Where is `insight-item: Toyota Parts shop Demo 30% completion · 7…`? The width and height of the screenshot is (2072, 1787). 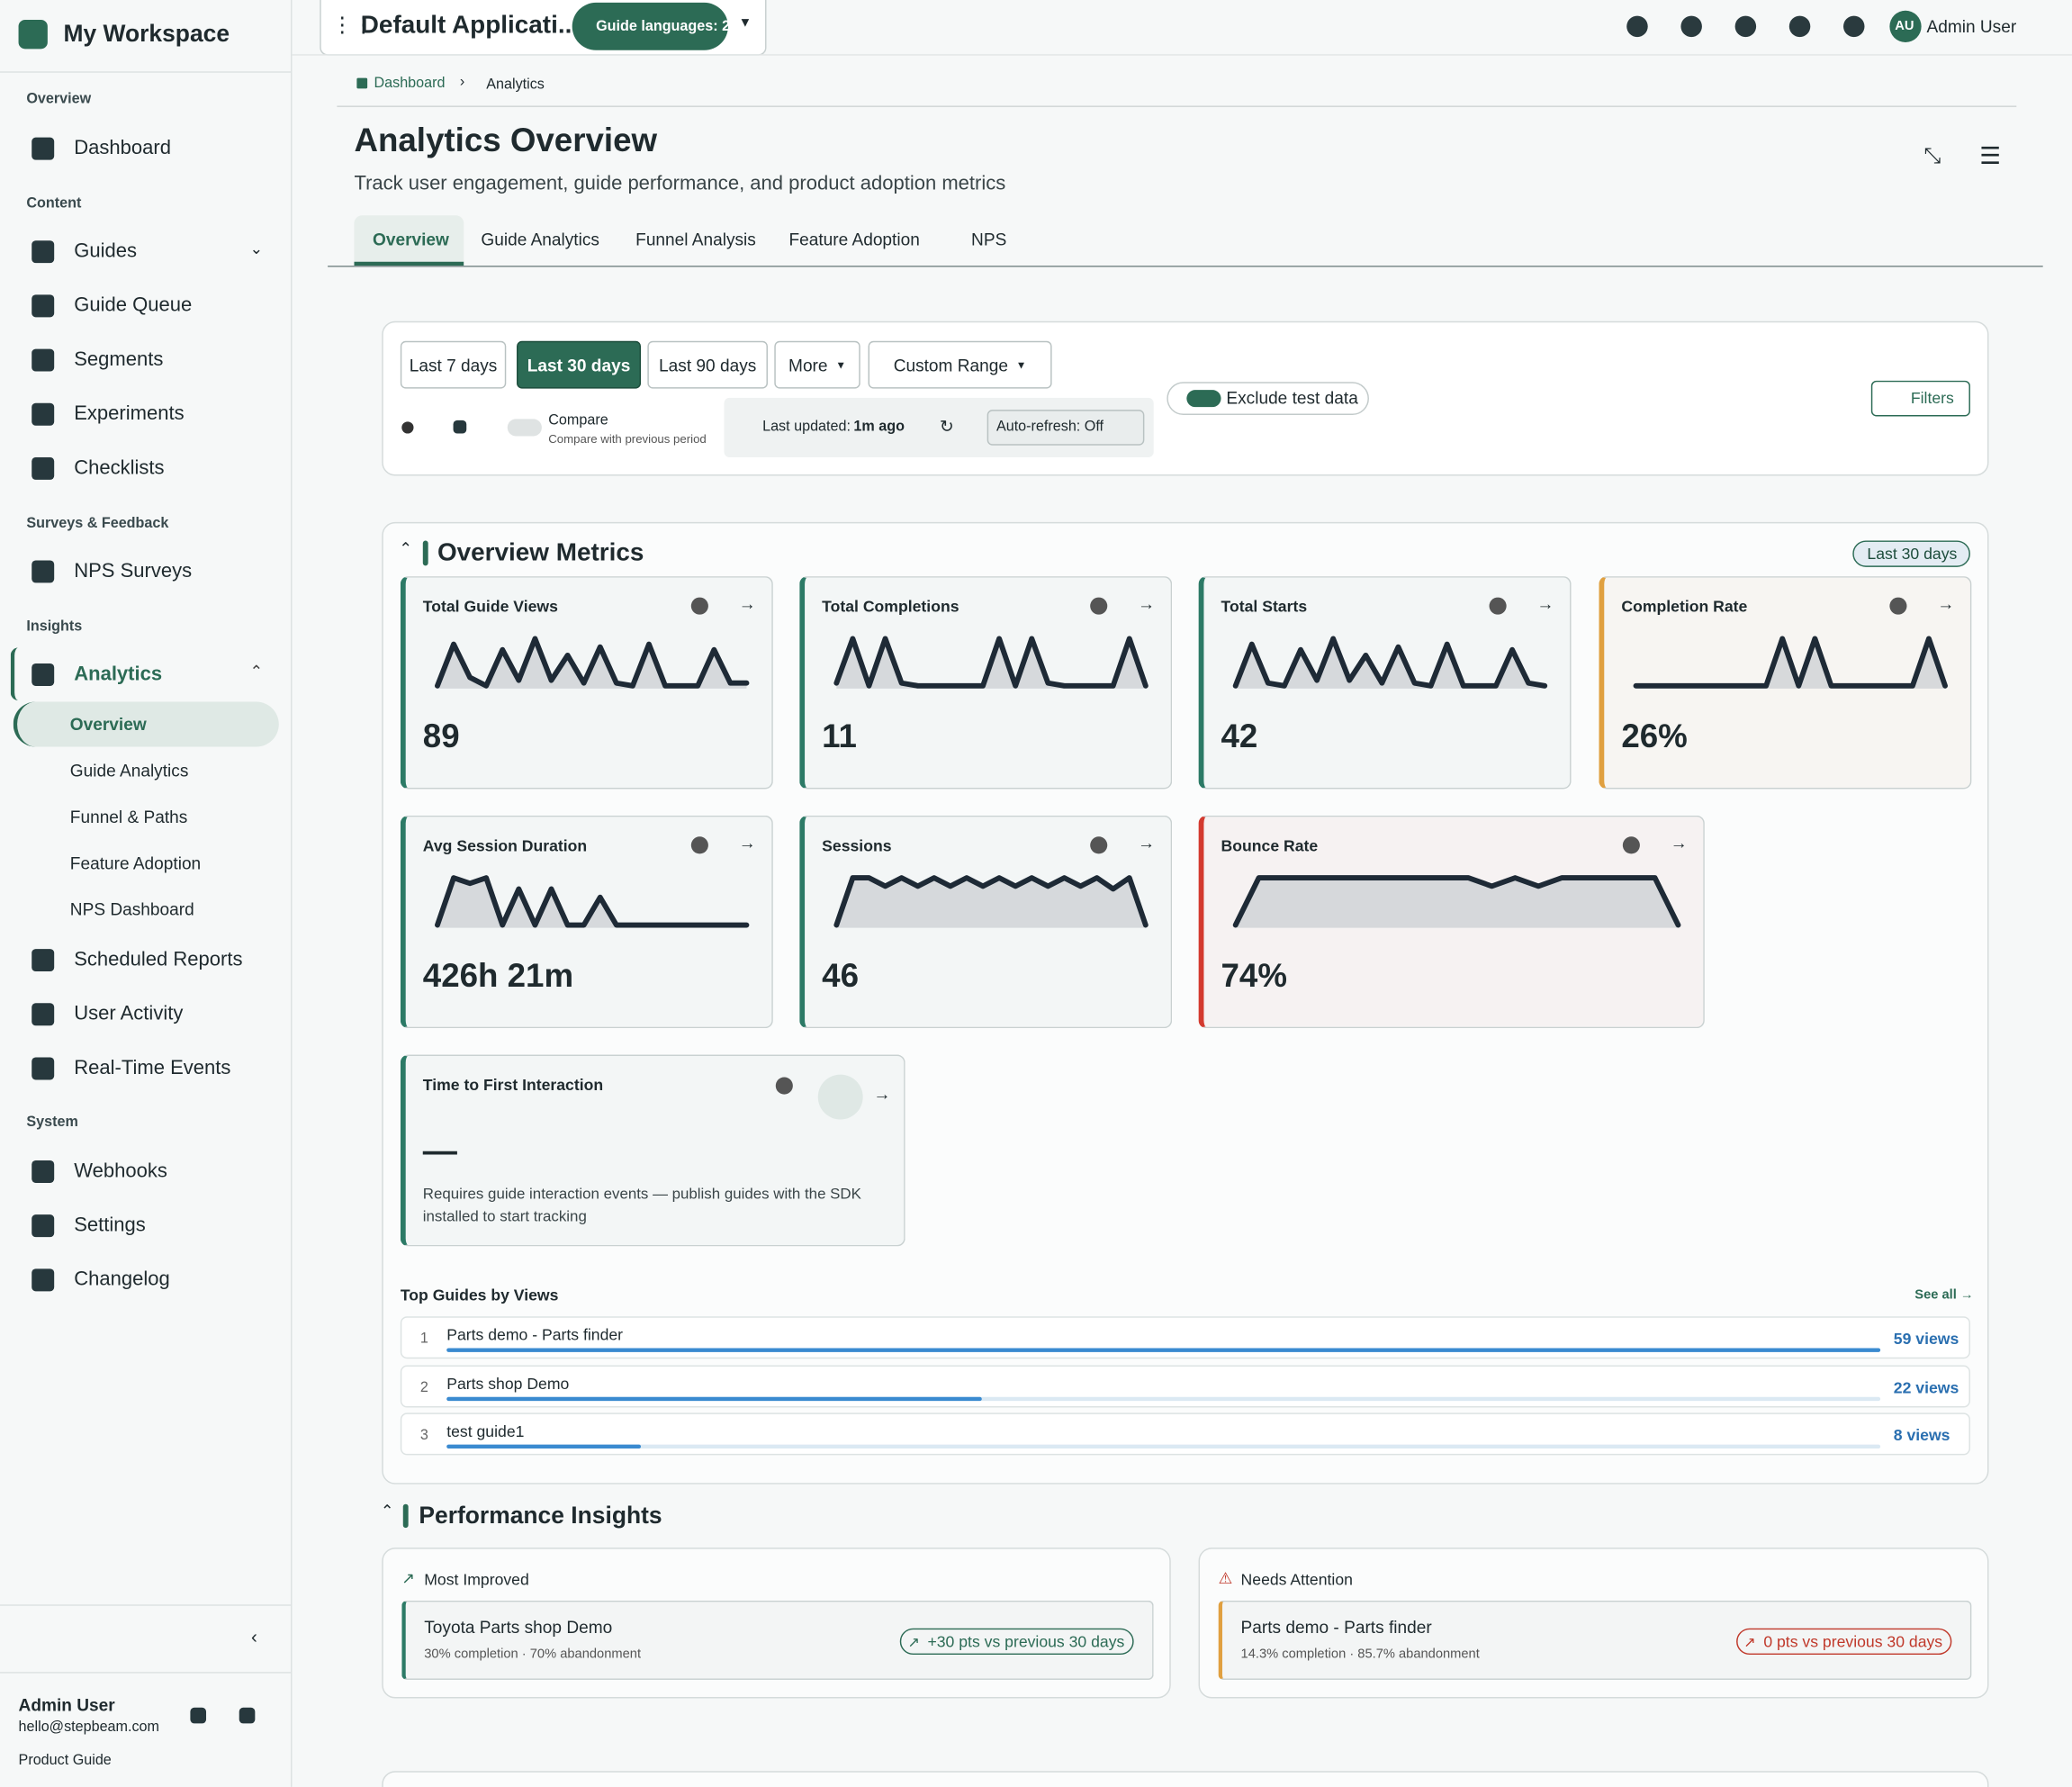
insight-item: Toyota Parts shop Demo 30% completion · 7… is located at coordinates (777, 1640).